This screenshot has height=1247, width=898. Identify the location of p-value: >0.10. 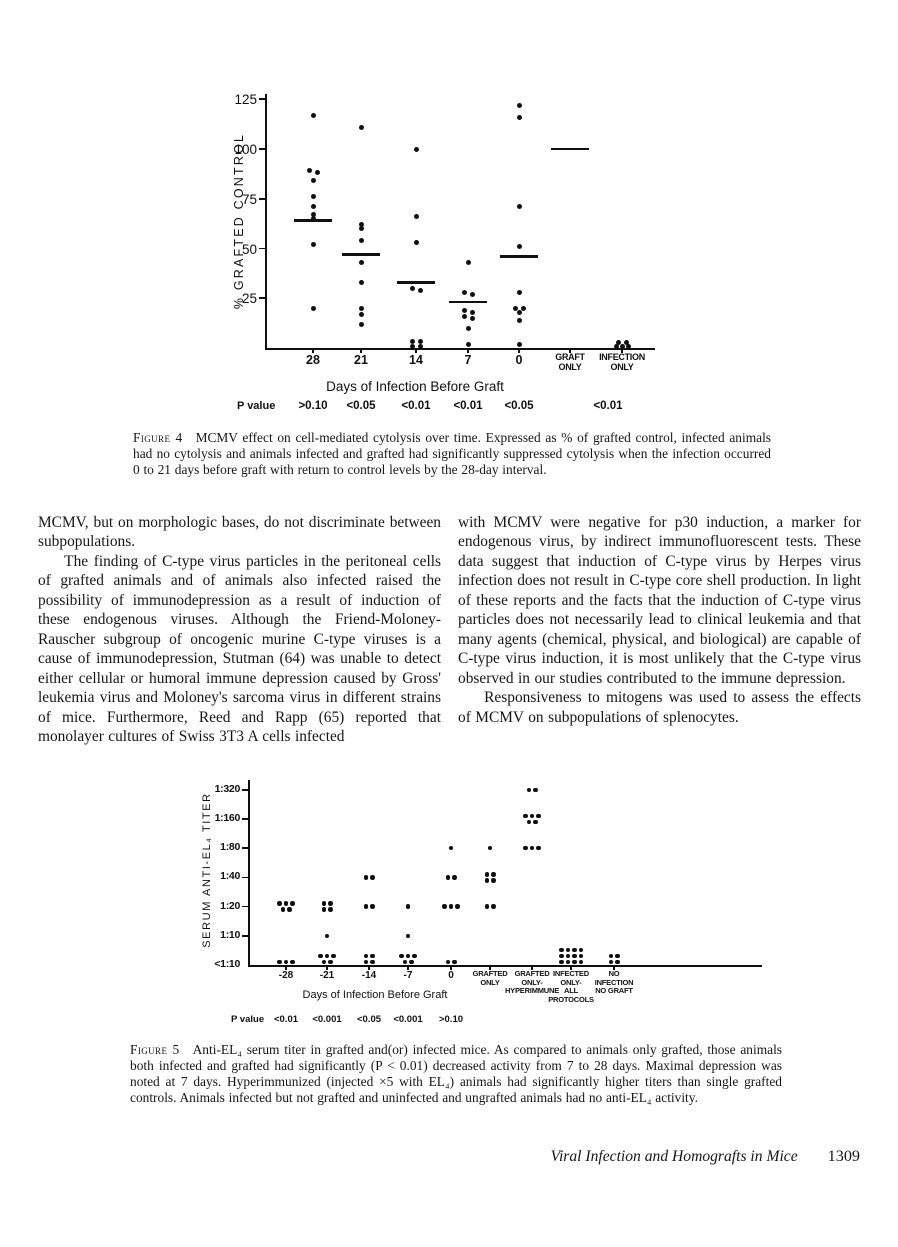
(451, 1019).